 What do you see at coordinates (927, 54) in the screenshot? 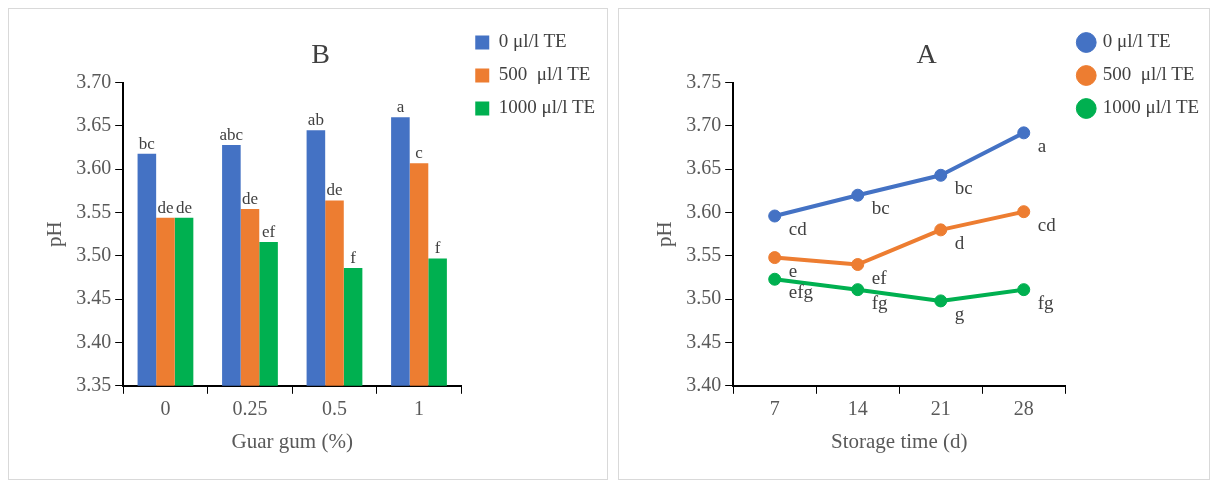
I see `chart-title: A` at bounding box center [927, 54].